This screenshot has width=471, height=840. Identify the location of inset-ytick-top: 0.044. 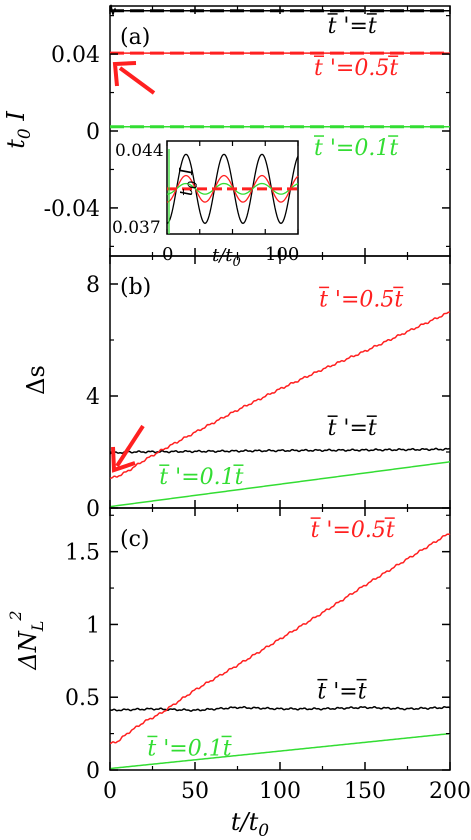
(139, 151).